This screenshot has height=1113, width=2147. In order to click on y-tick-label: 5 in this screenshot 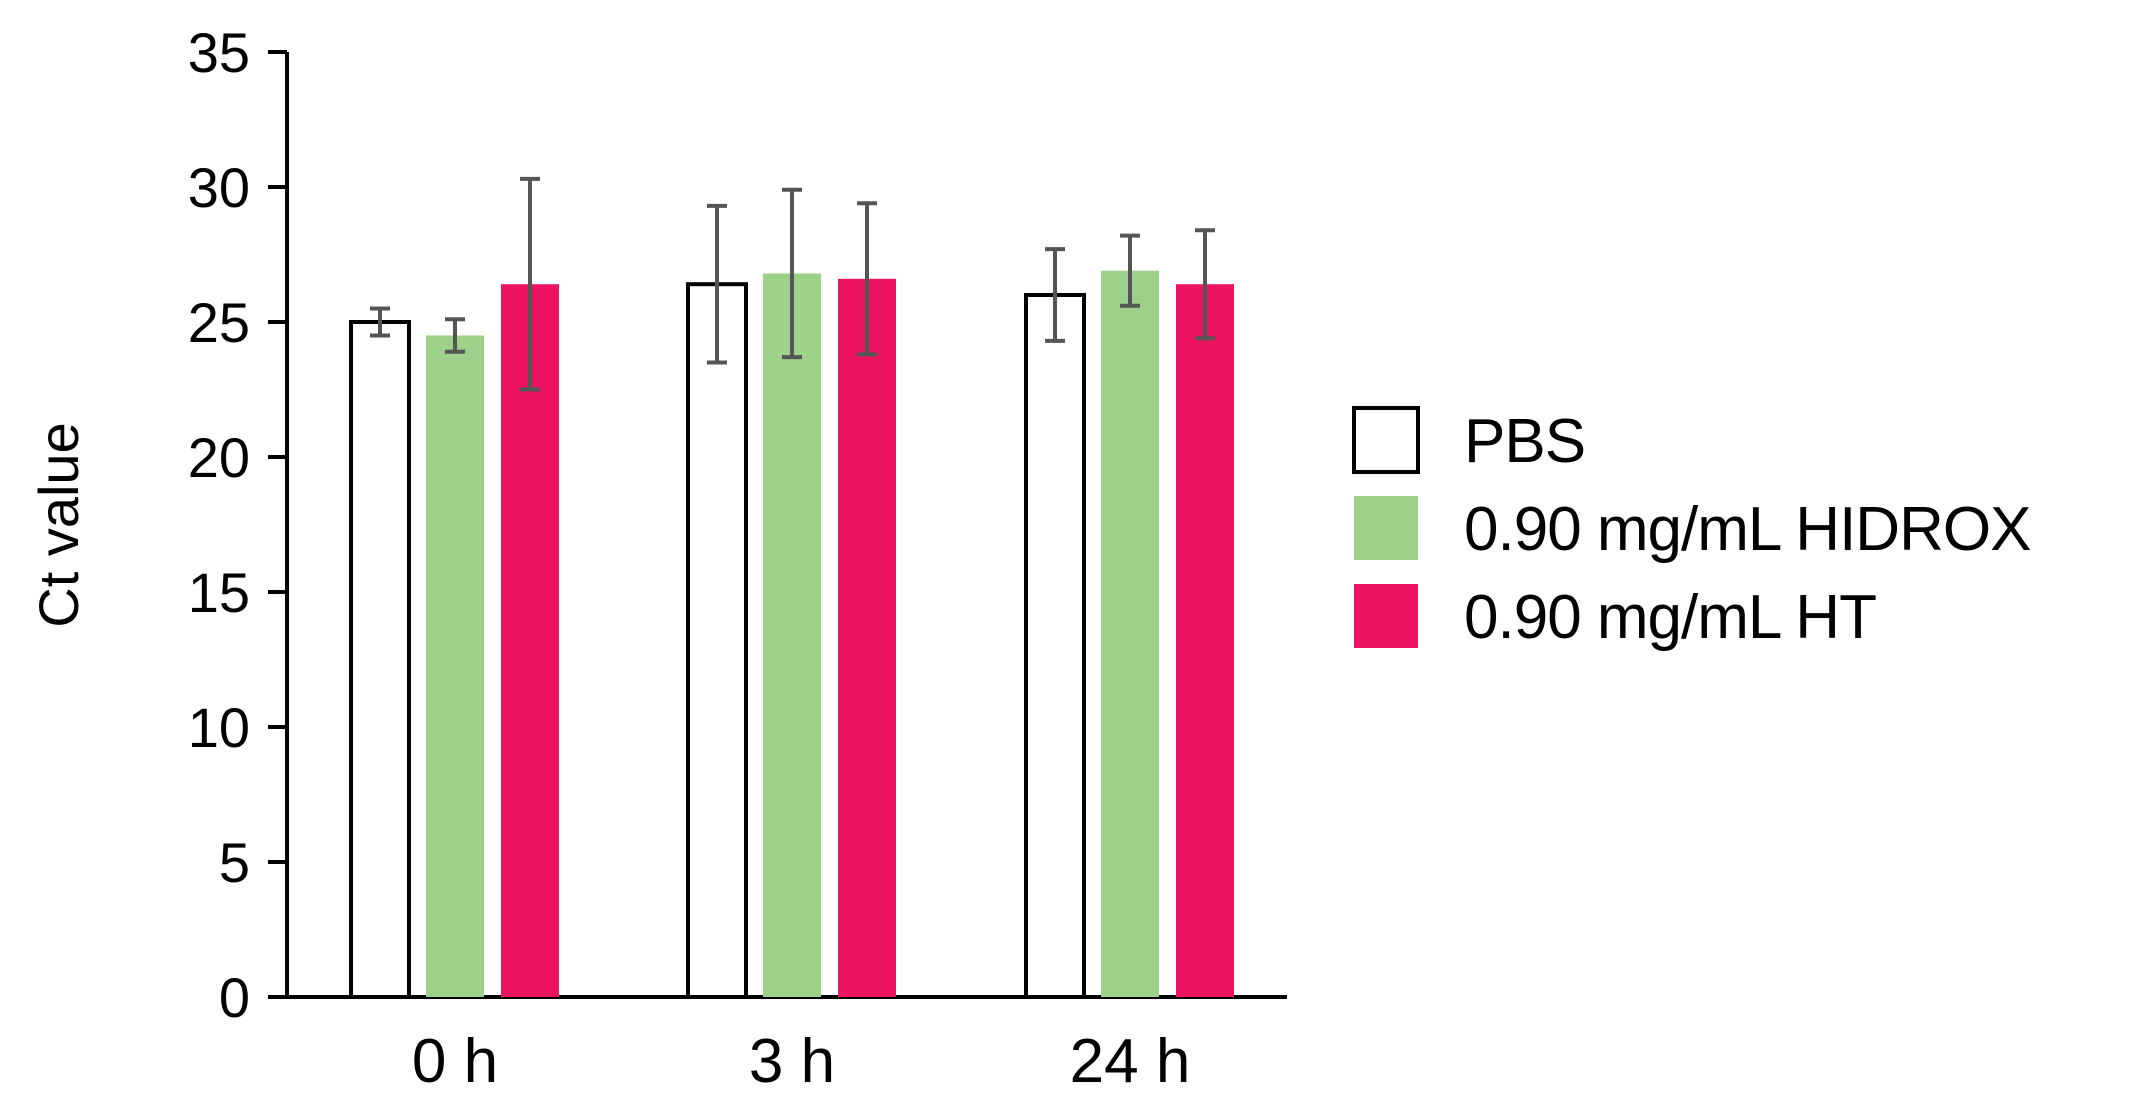, I will do `click(234, 862)`.